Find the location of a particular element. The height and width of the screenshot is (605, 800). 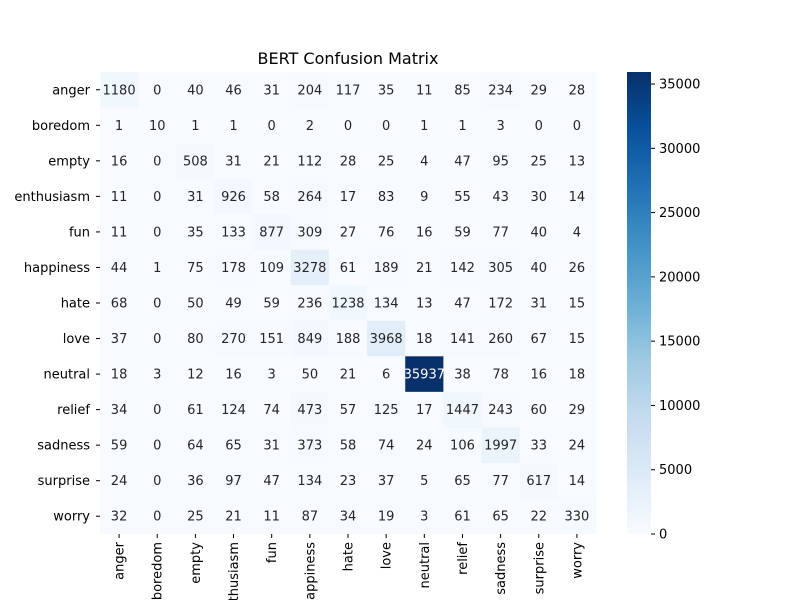

cell-value-label: 43 is located at coordinates (500, 197).